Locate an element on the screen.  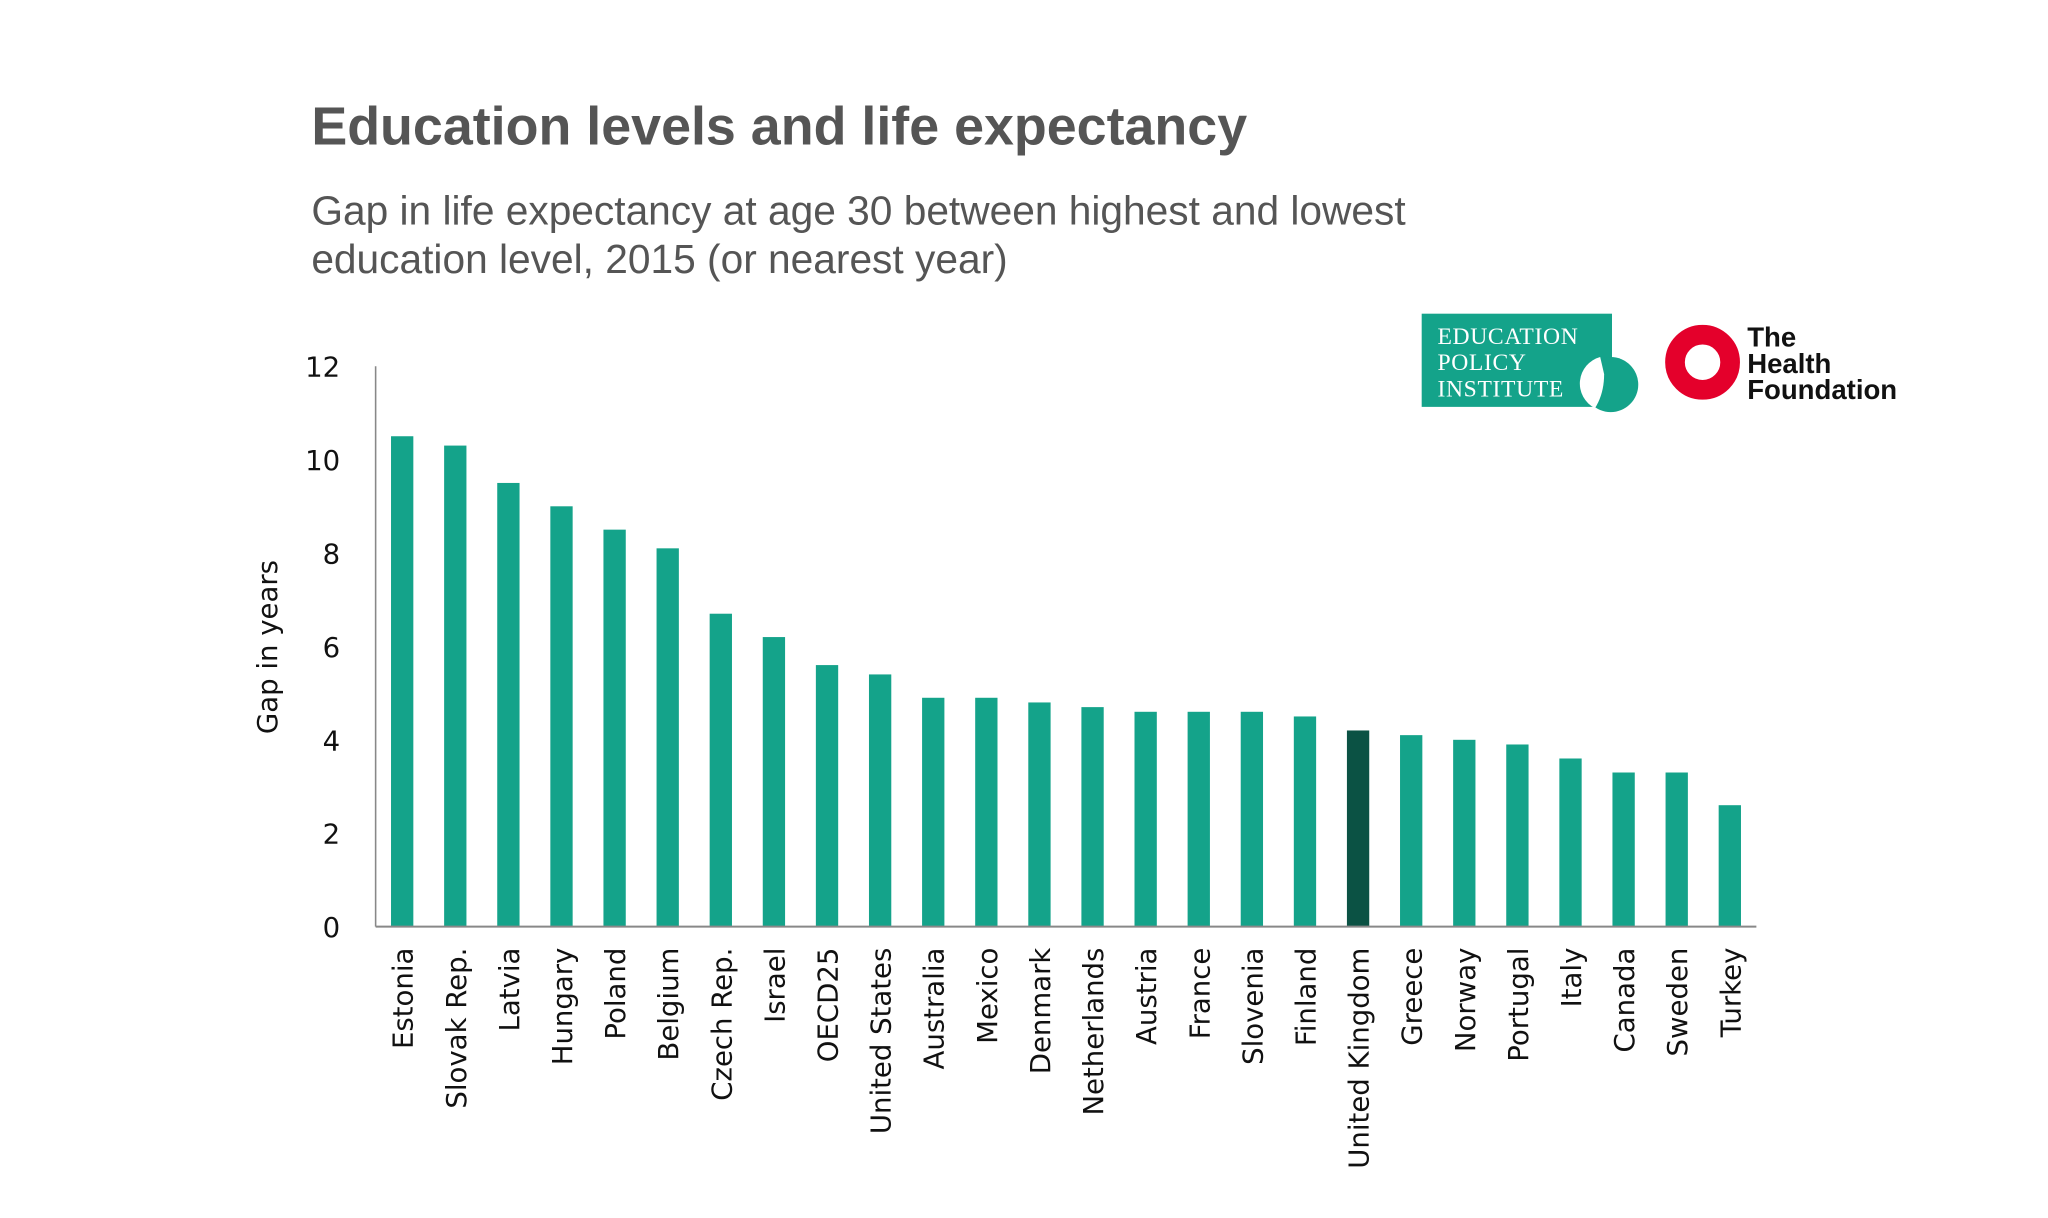
bar-greece is located at coordinates (1411, 831).